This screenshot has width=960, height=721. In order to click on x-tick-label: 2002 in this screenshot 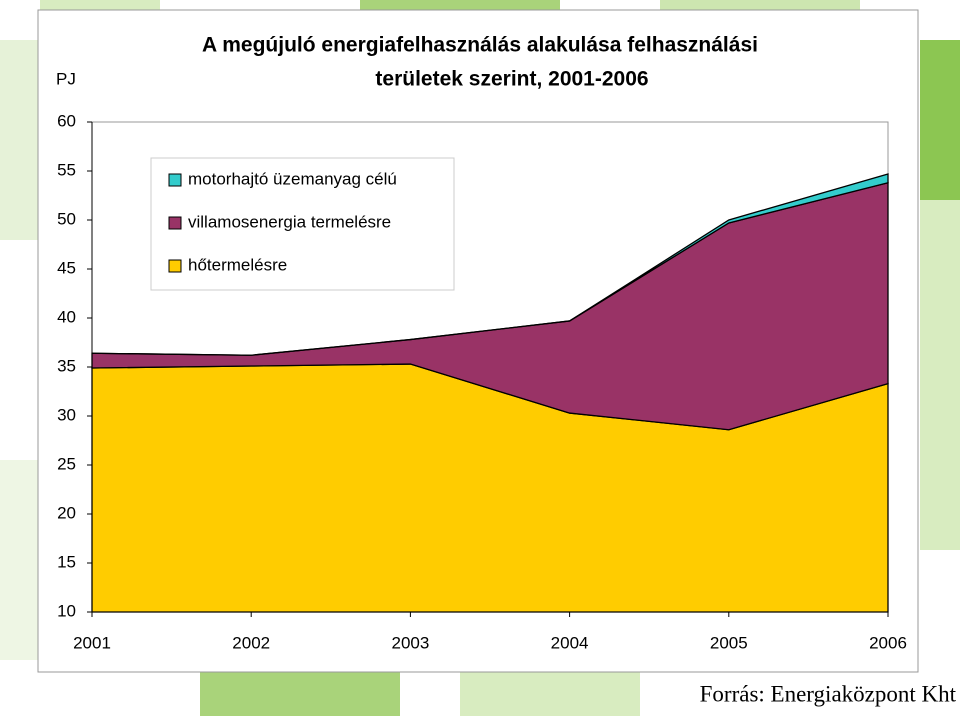, I will do `click(251, 642)`.